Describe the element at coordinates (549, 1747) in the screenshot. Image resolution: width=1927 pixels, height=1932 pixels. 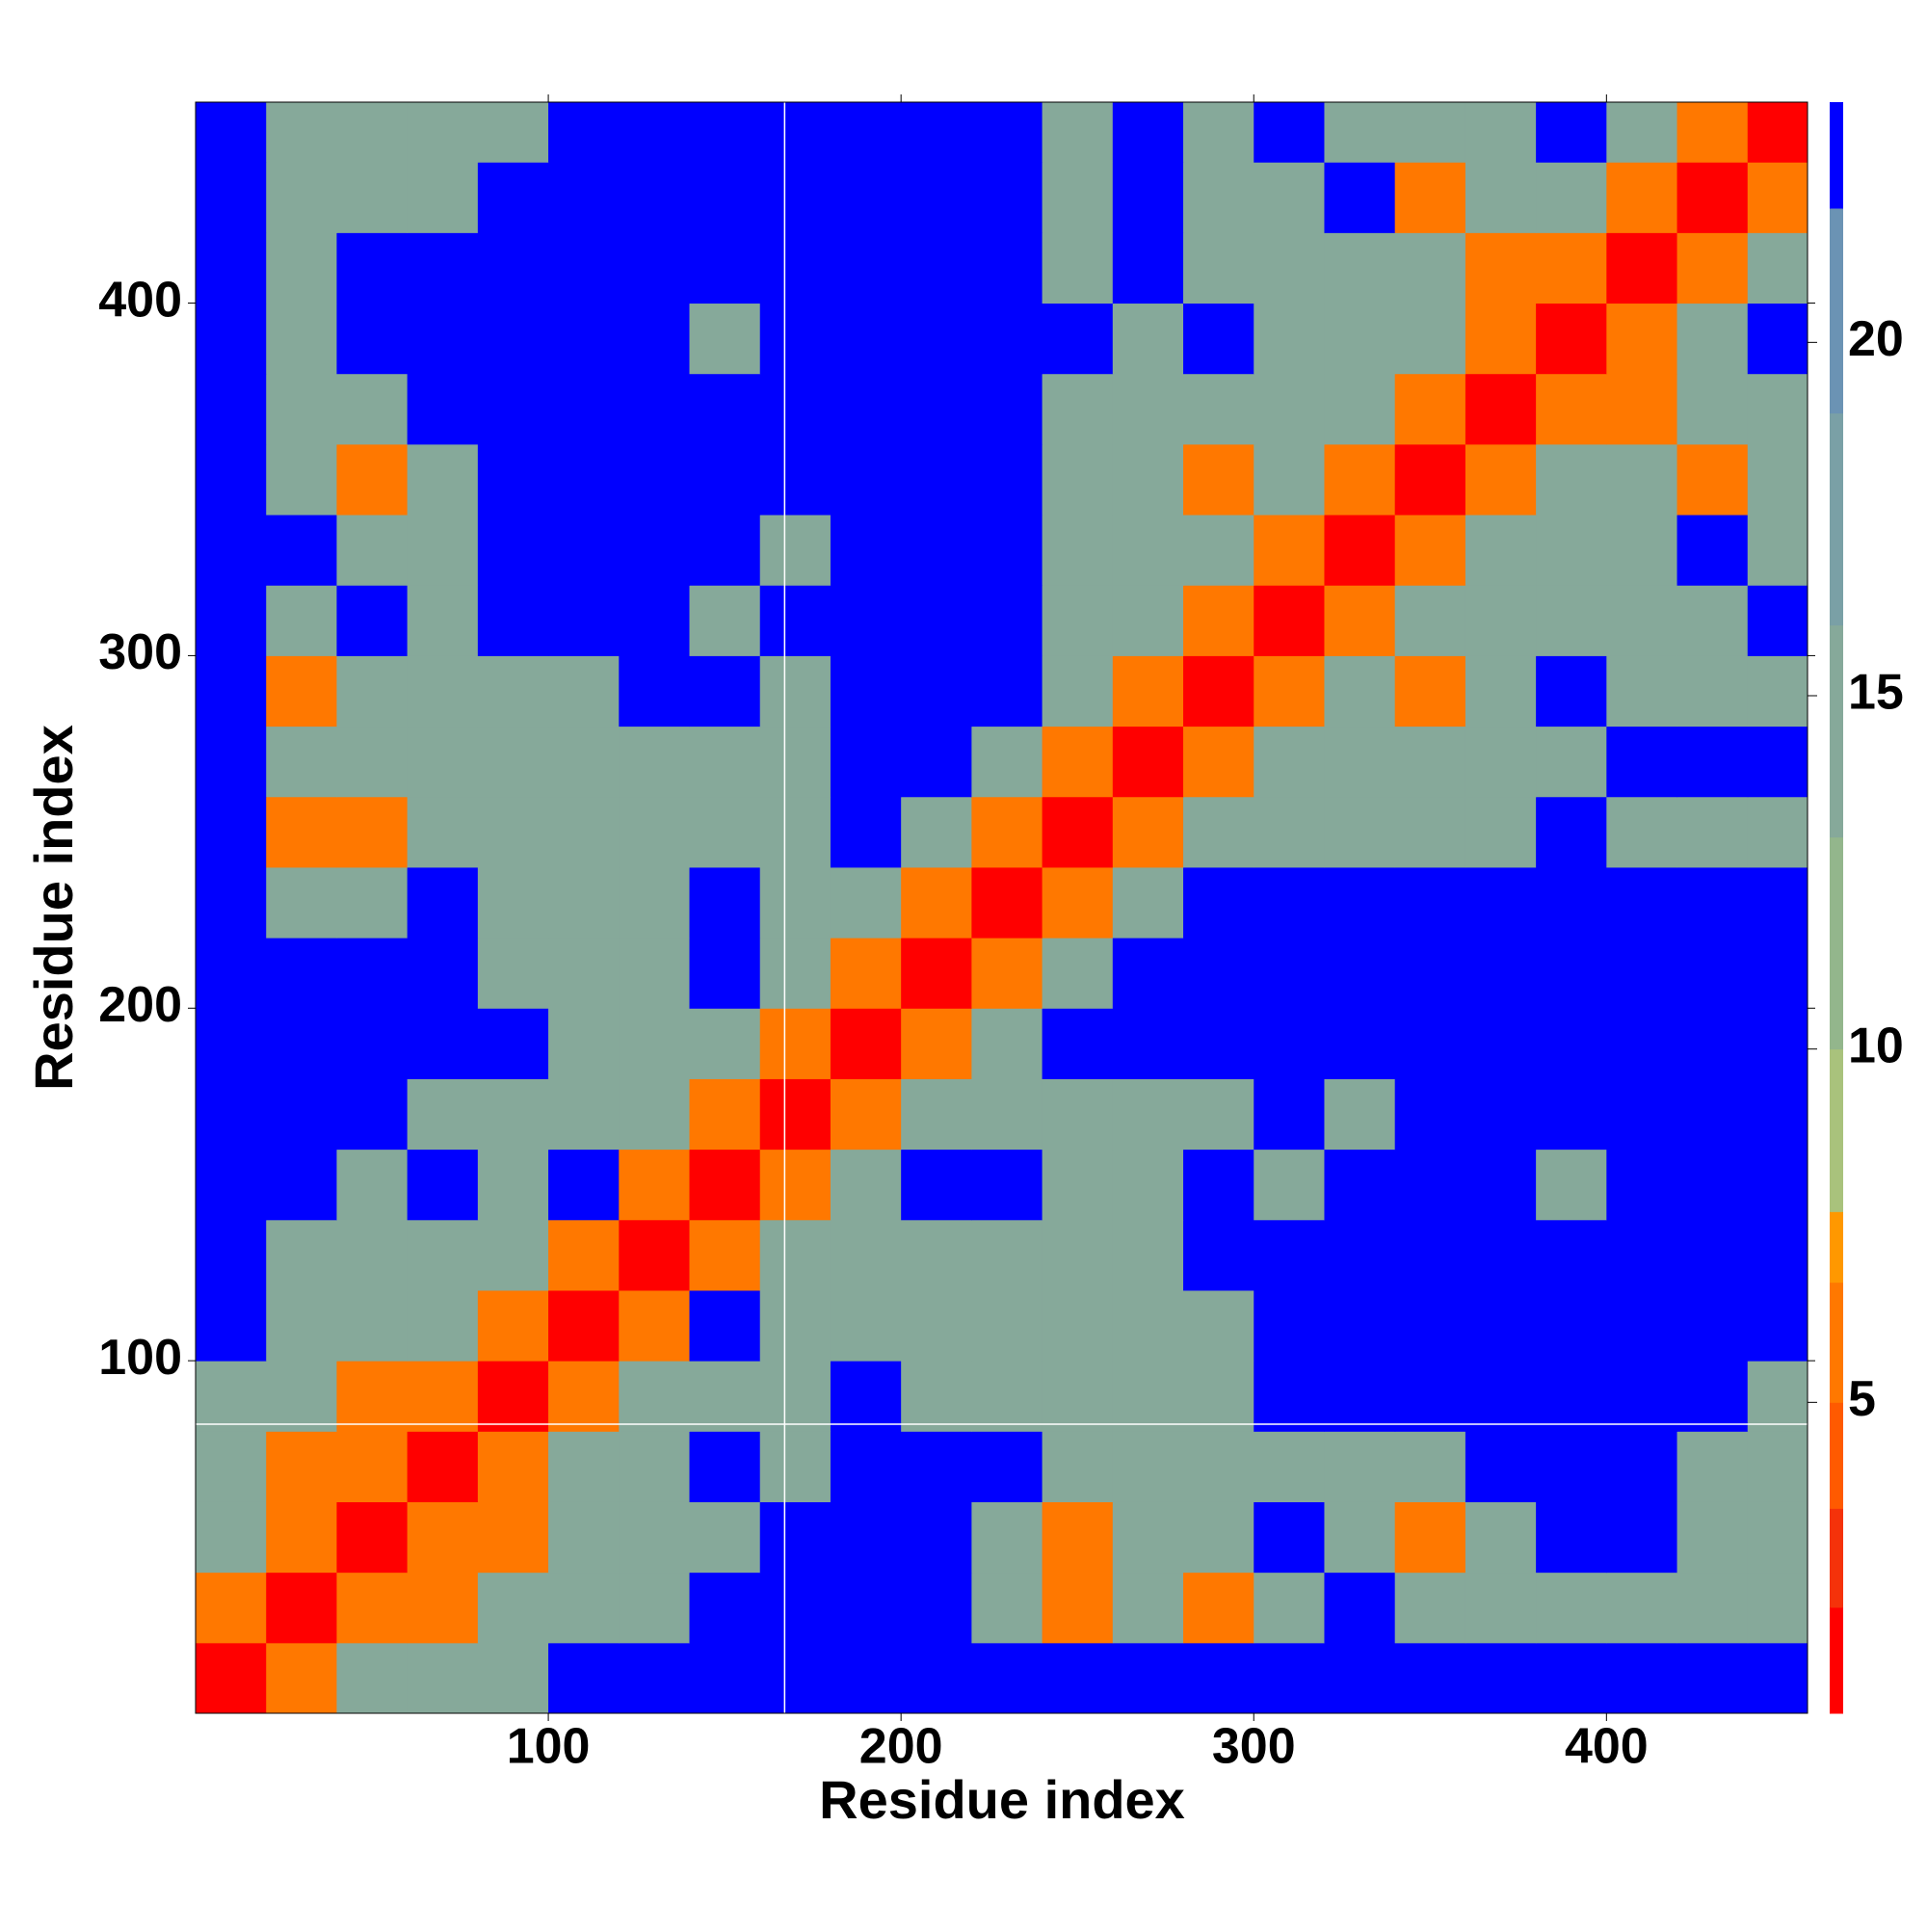
I see `x-tick-label: 100` at that location.